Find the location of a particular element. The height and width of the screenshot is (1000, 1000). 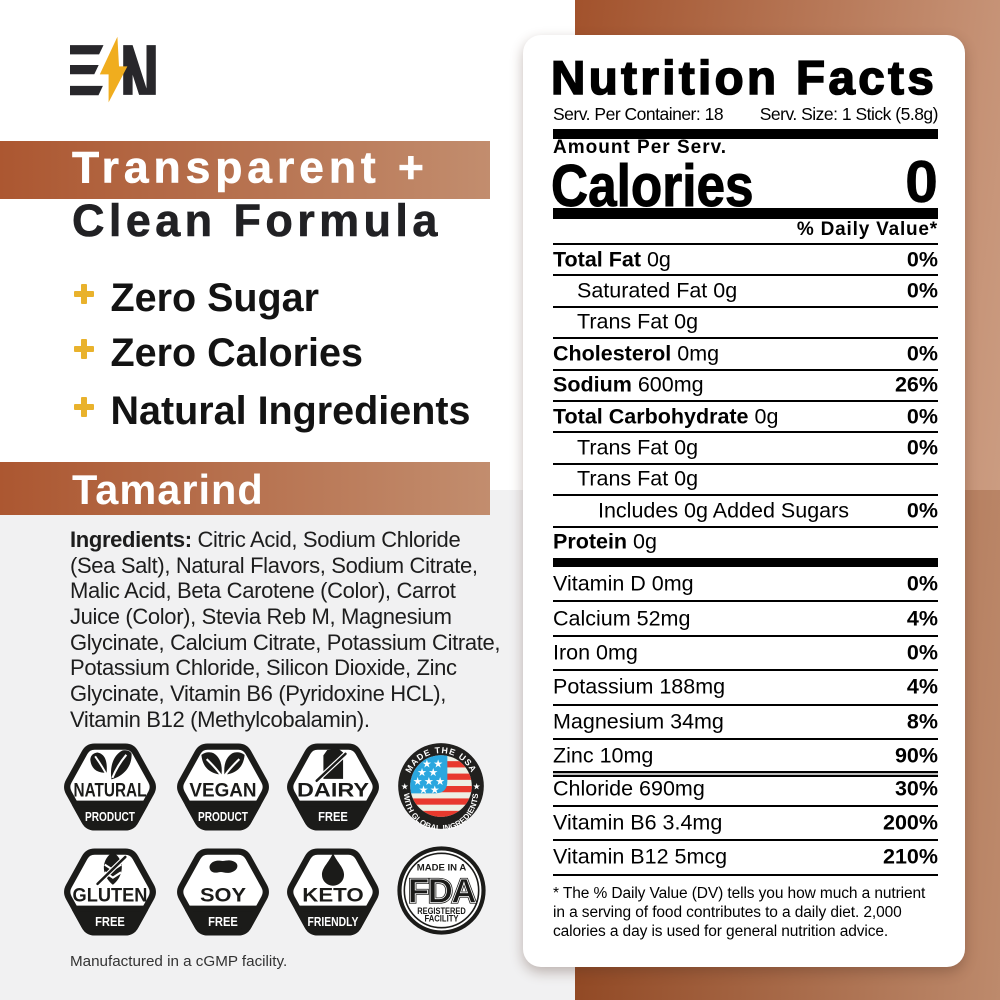

svg-text: KETO is located at coordinates (332, 895).